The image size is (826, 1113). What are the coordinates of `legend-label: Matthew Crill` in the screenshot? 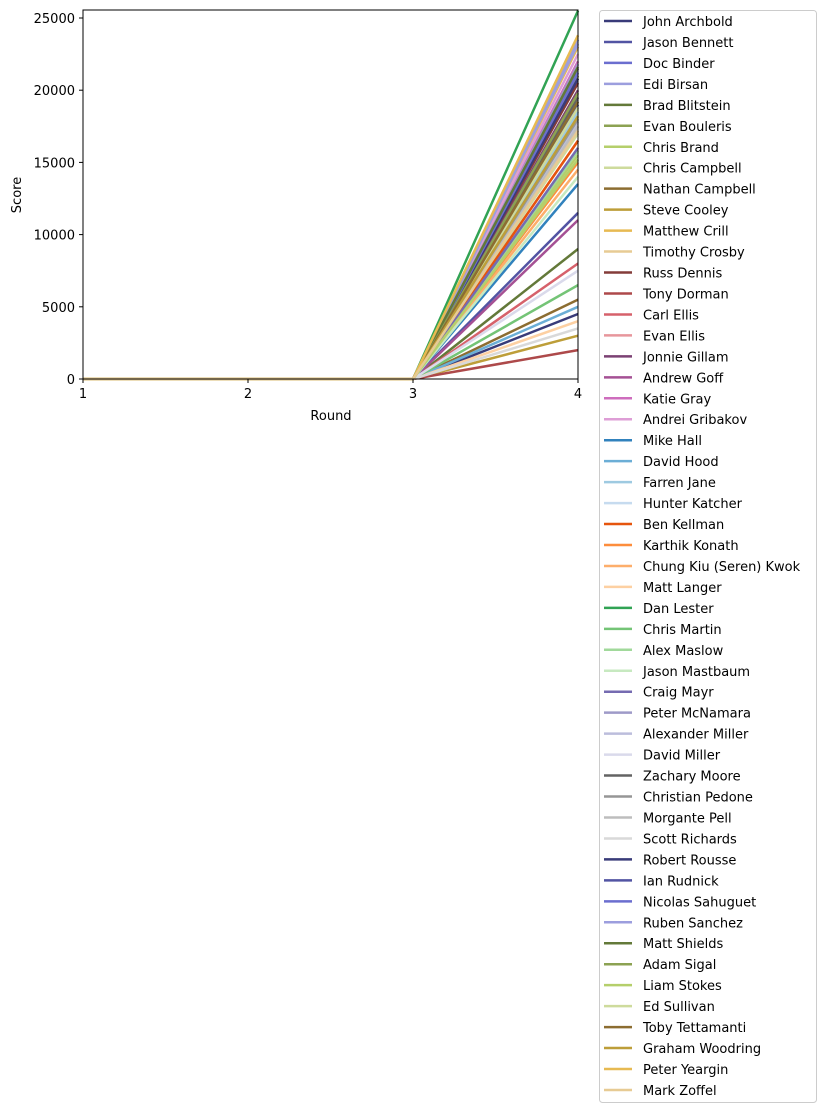 It's located at (686, 232).